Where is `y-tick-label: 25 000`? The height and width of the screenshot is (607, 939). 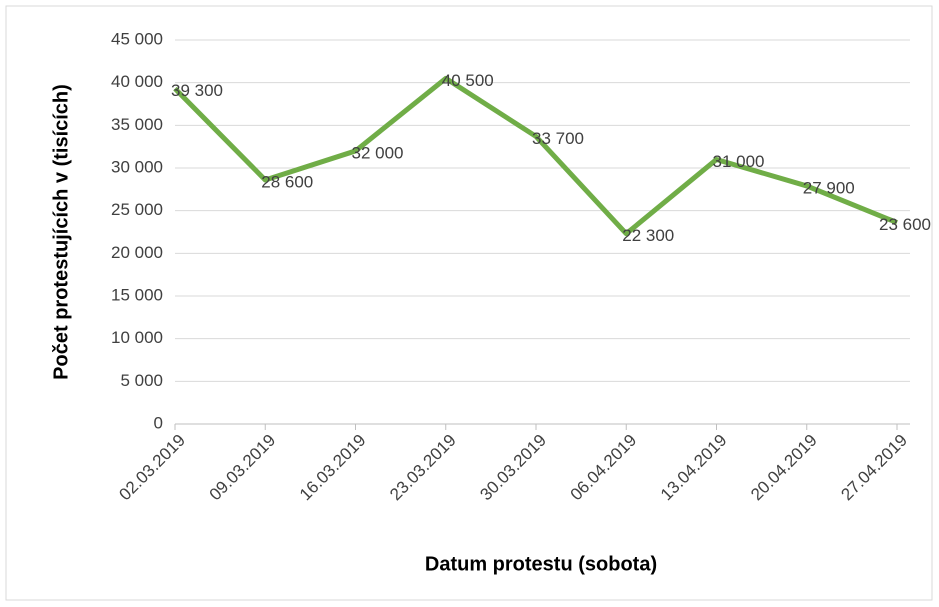
y-tick-label: 25 000 is located at coordinates (137, 209).